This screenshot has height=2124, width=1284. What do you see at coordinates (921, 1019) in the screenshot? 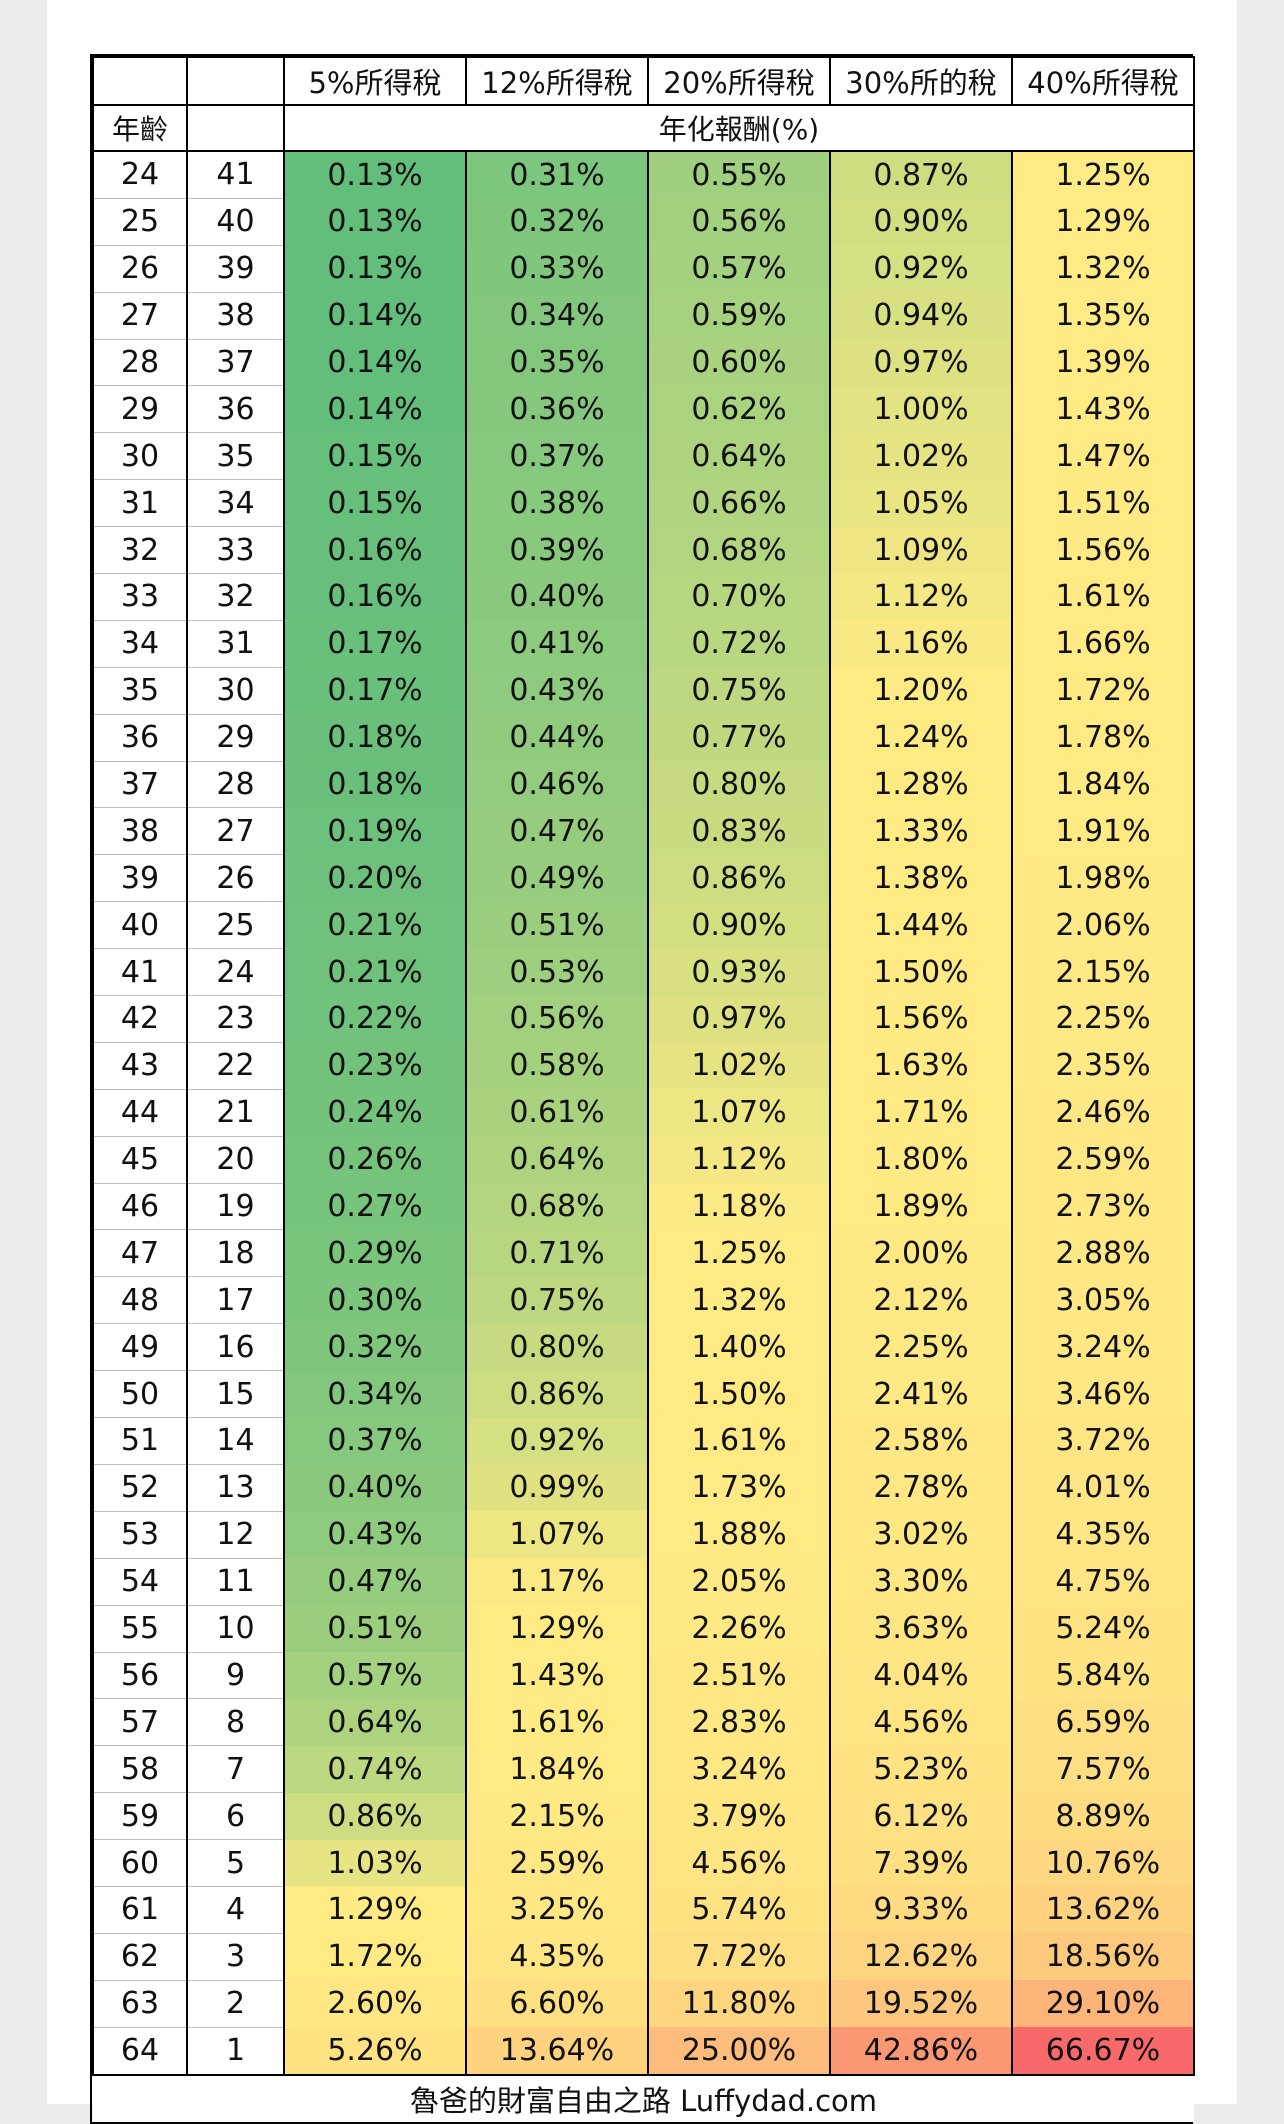
I see `return-cell: 1.56%` at bounding box center [921, 1019].